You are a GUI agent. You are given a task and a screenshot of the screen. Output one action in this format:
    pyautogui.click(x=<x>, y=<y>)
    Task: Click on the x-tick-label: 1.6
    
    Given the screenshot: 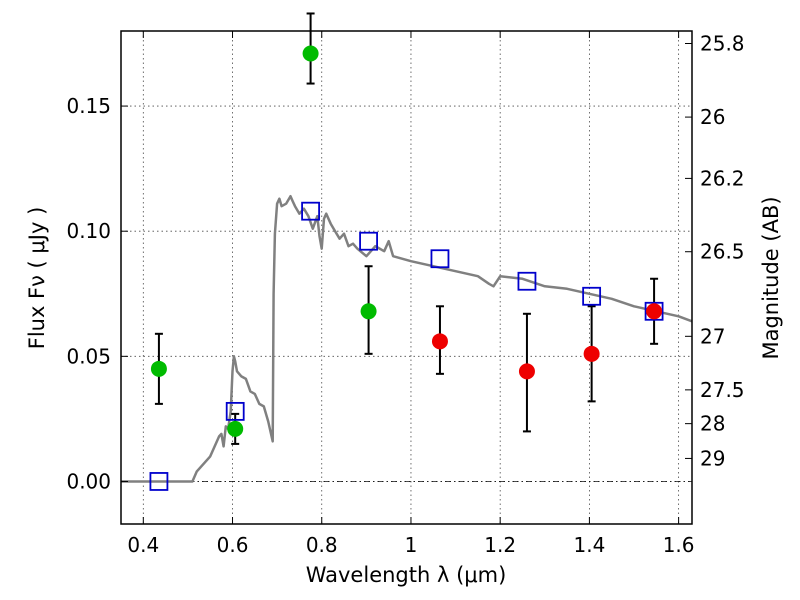 What is the action you would take?
    pyautogui.click(x=679, y=545)
    